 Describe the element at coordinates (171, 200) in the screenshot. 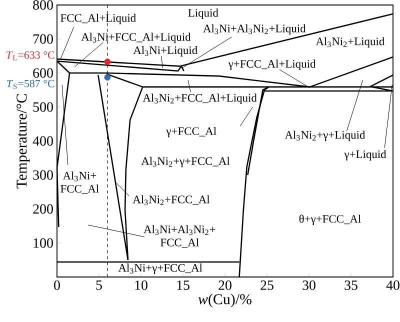

I see `annotation: Al$_{3}$Ni$_{2}$+FCC_Al` at that location.